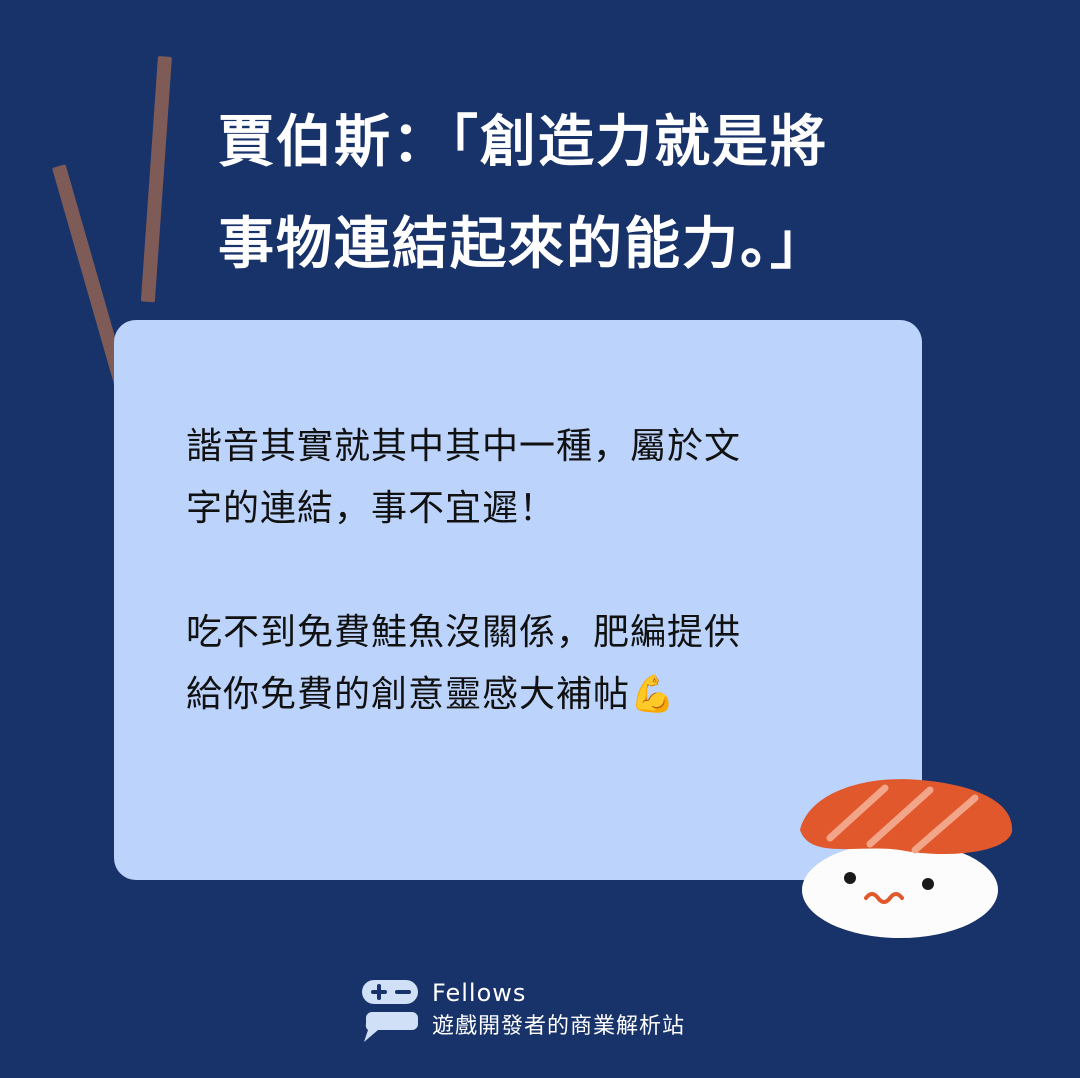 This screenshot has height=1078, width=1080. What do you see at coordinates (598, 194) in the screenshot?
I see `page-title: 賈伯斯：「創造力就是將 事物連結起來的能力。」` at bounding box center [598, 194].